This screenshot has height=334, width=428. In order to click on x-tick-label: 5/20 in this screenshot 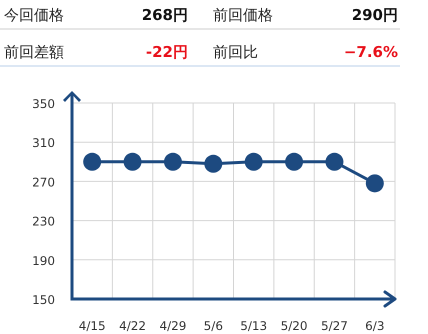, I will do `click(294, 326)`.